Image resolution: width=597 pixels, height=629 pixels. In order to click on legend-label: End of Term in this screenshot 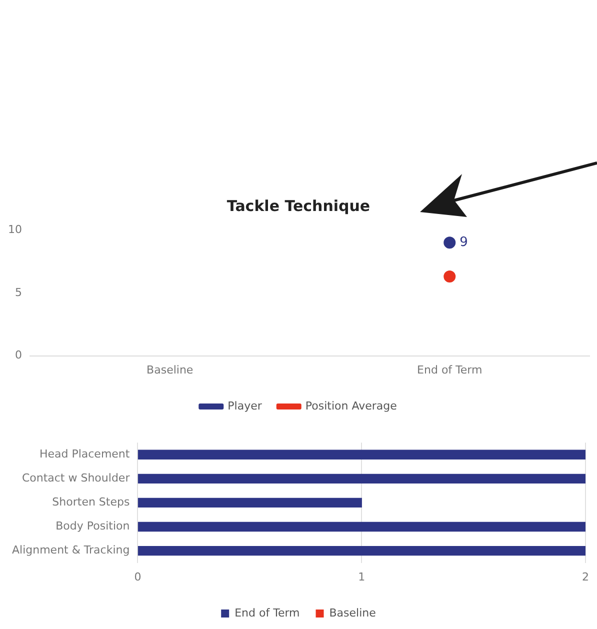, I will do `click(267, 613)`.